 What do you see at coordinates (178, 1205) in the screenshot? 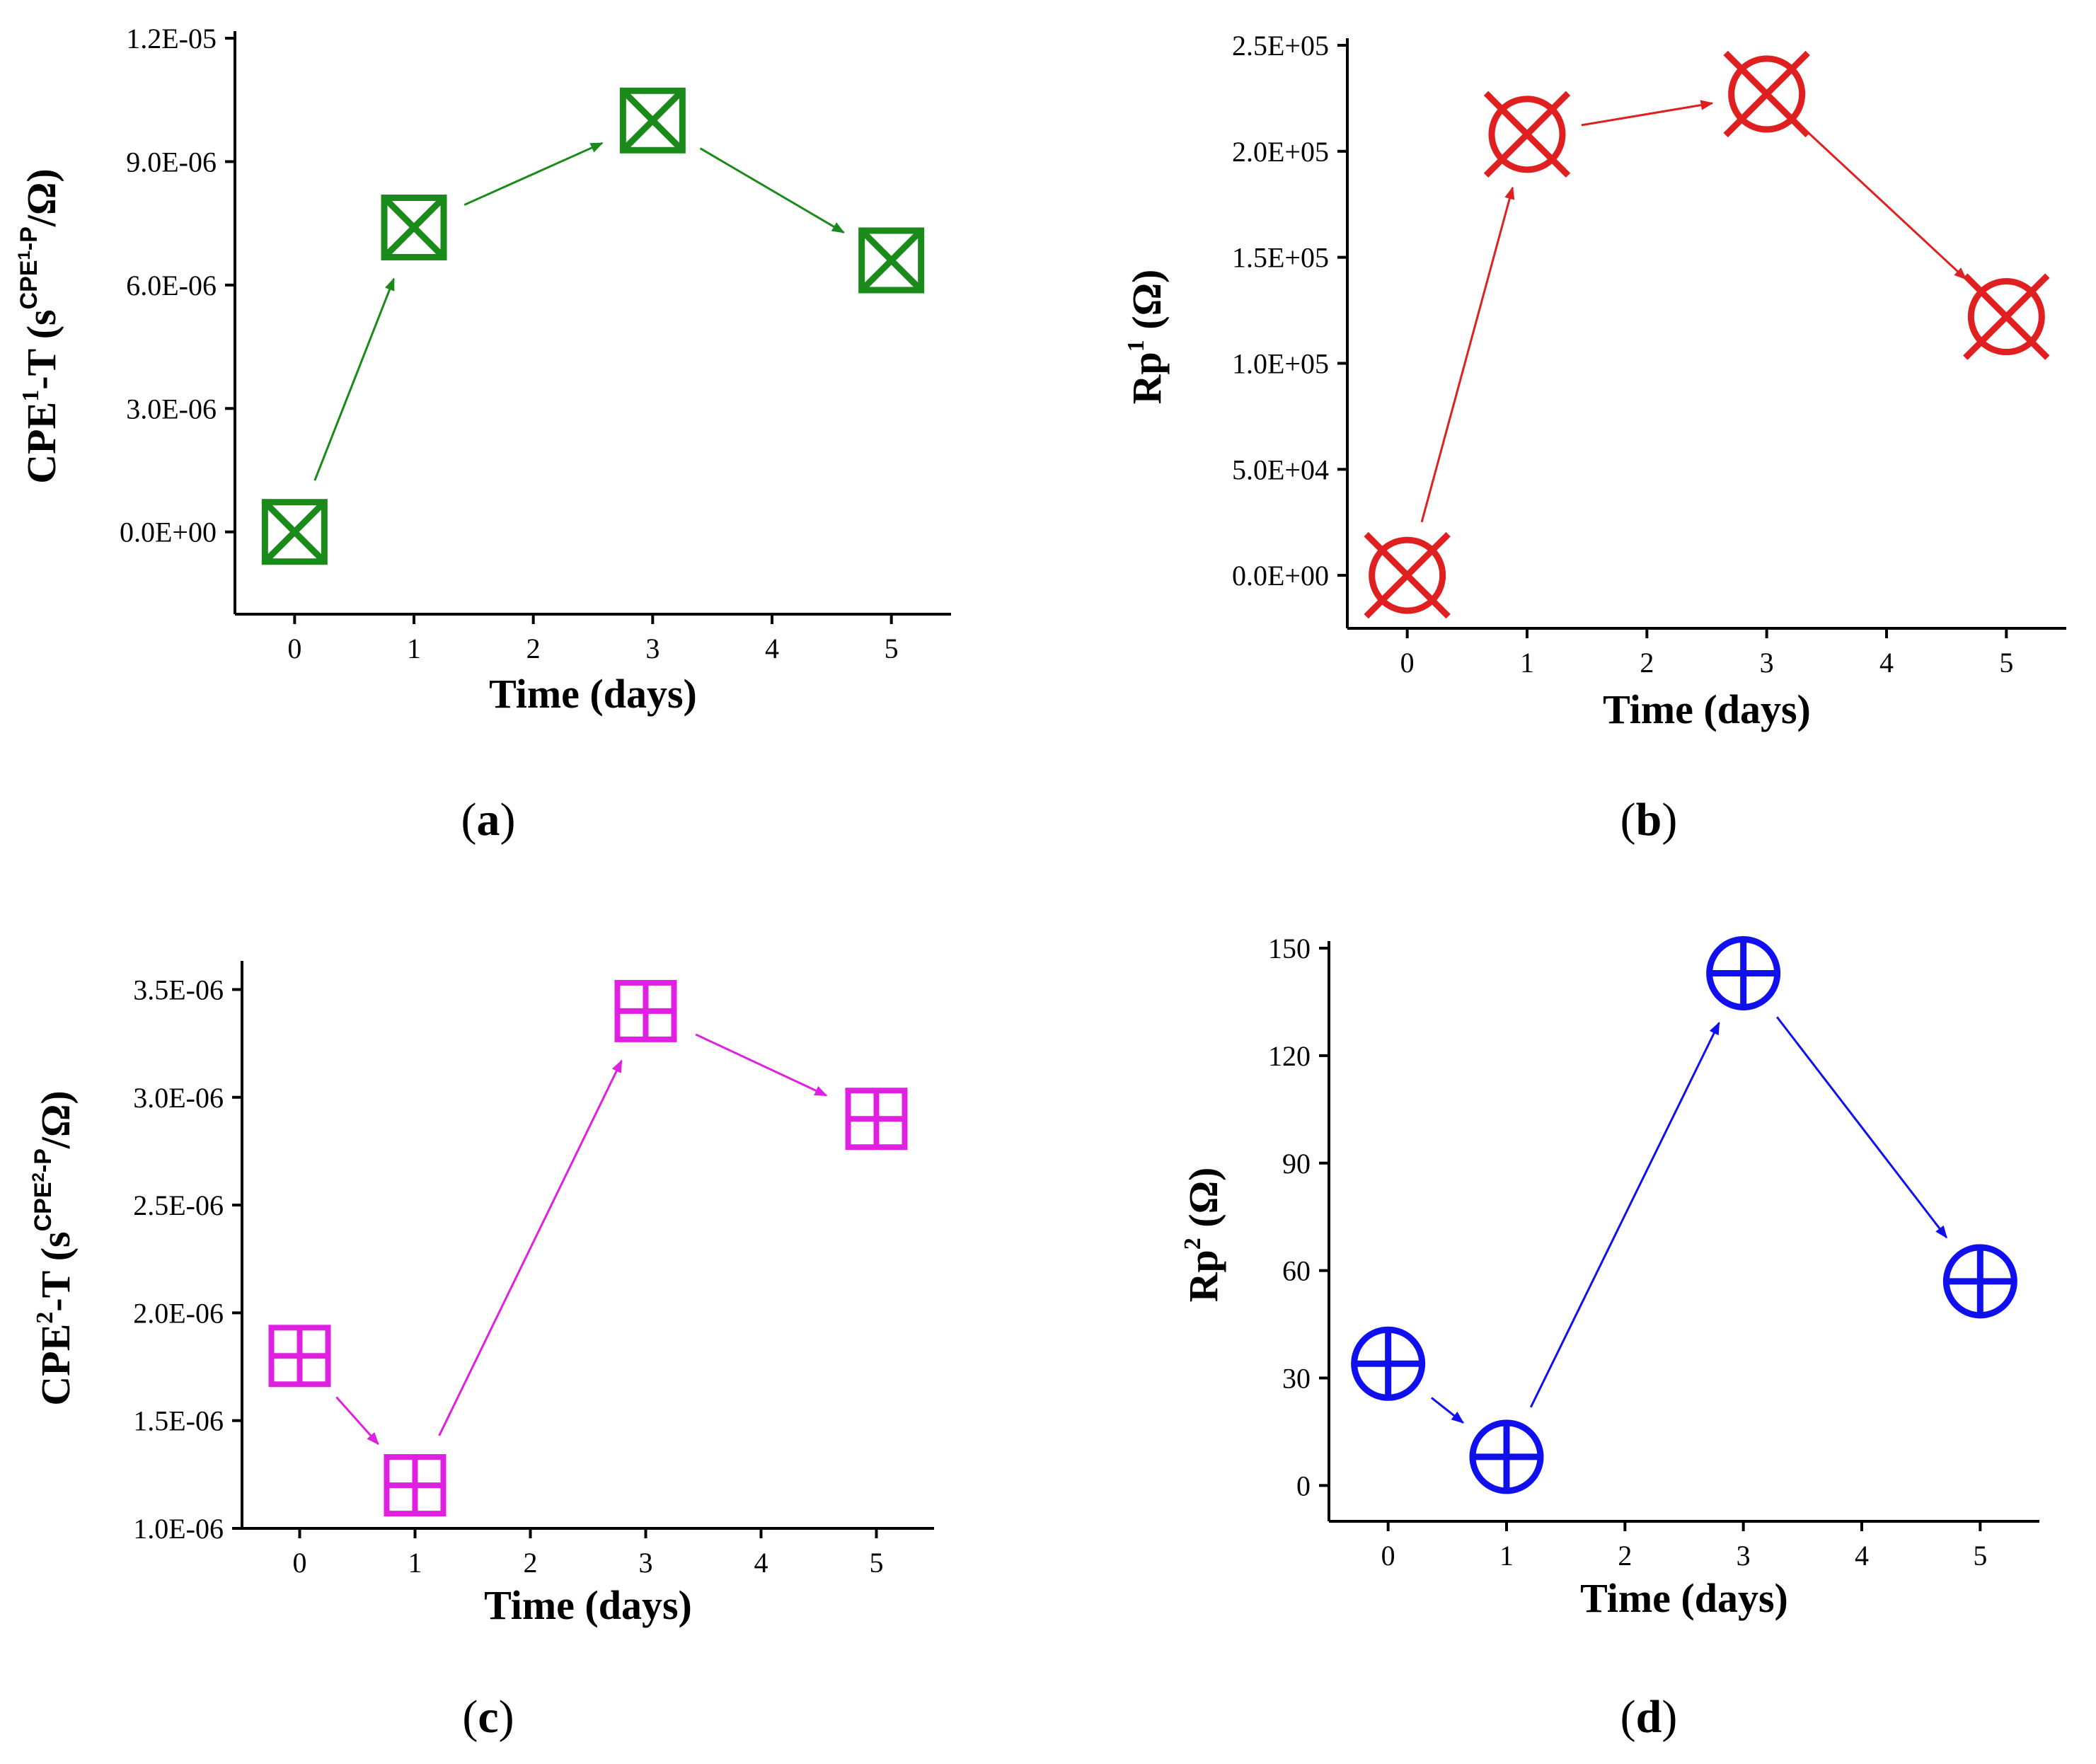
I see `y-tick-label: 2.5E-06` at bounding box center [178, 1205].